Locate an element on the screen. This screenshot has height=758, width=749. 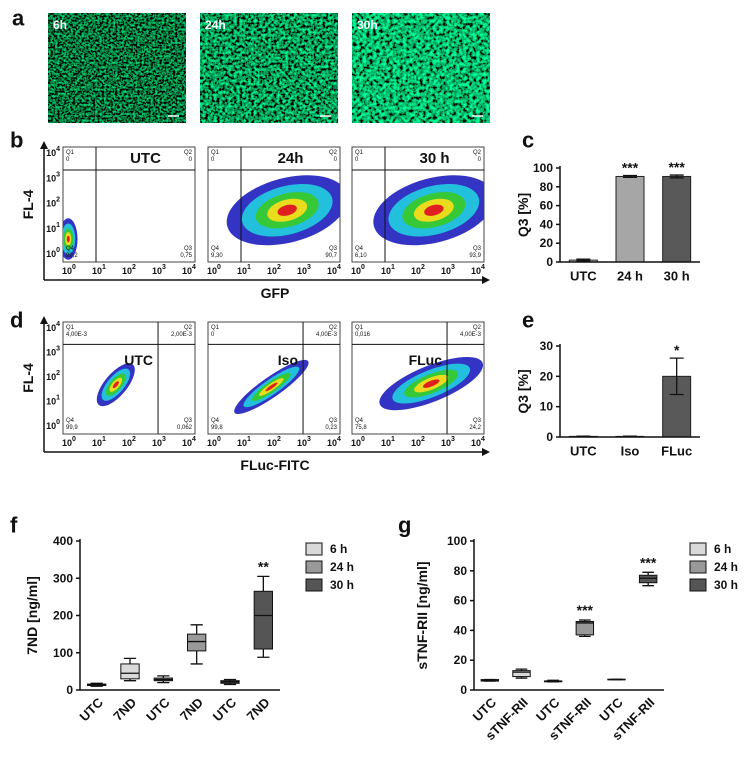
panel-label: g is located at coordinates (404, 525).